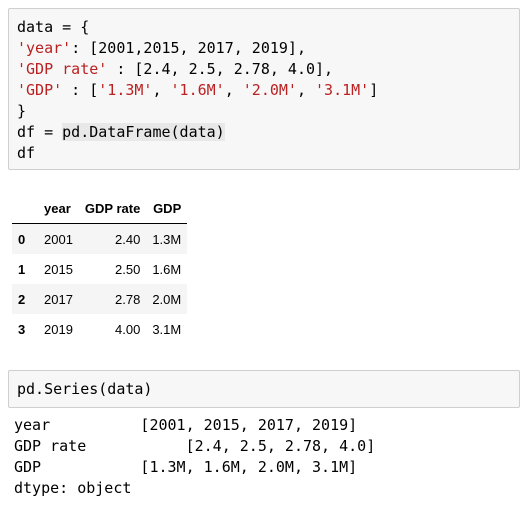 The image size is (520, 516). I want to click on code-cell-series: pd.Series(data), so click(264, 389).